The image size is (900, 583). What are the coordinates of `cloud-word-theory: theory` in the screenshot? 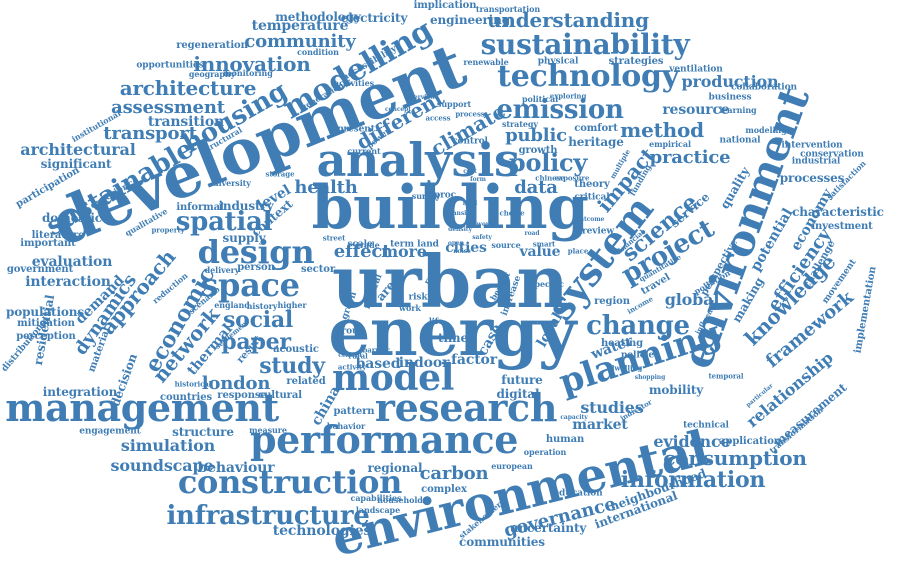 It's located at (592, 184).